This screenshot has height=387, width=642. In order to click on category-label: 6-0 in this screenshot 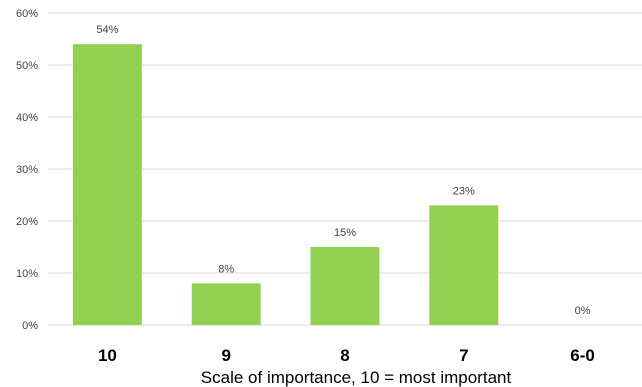, I will do `click(582, 355)`.